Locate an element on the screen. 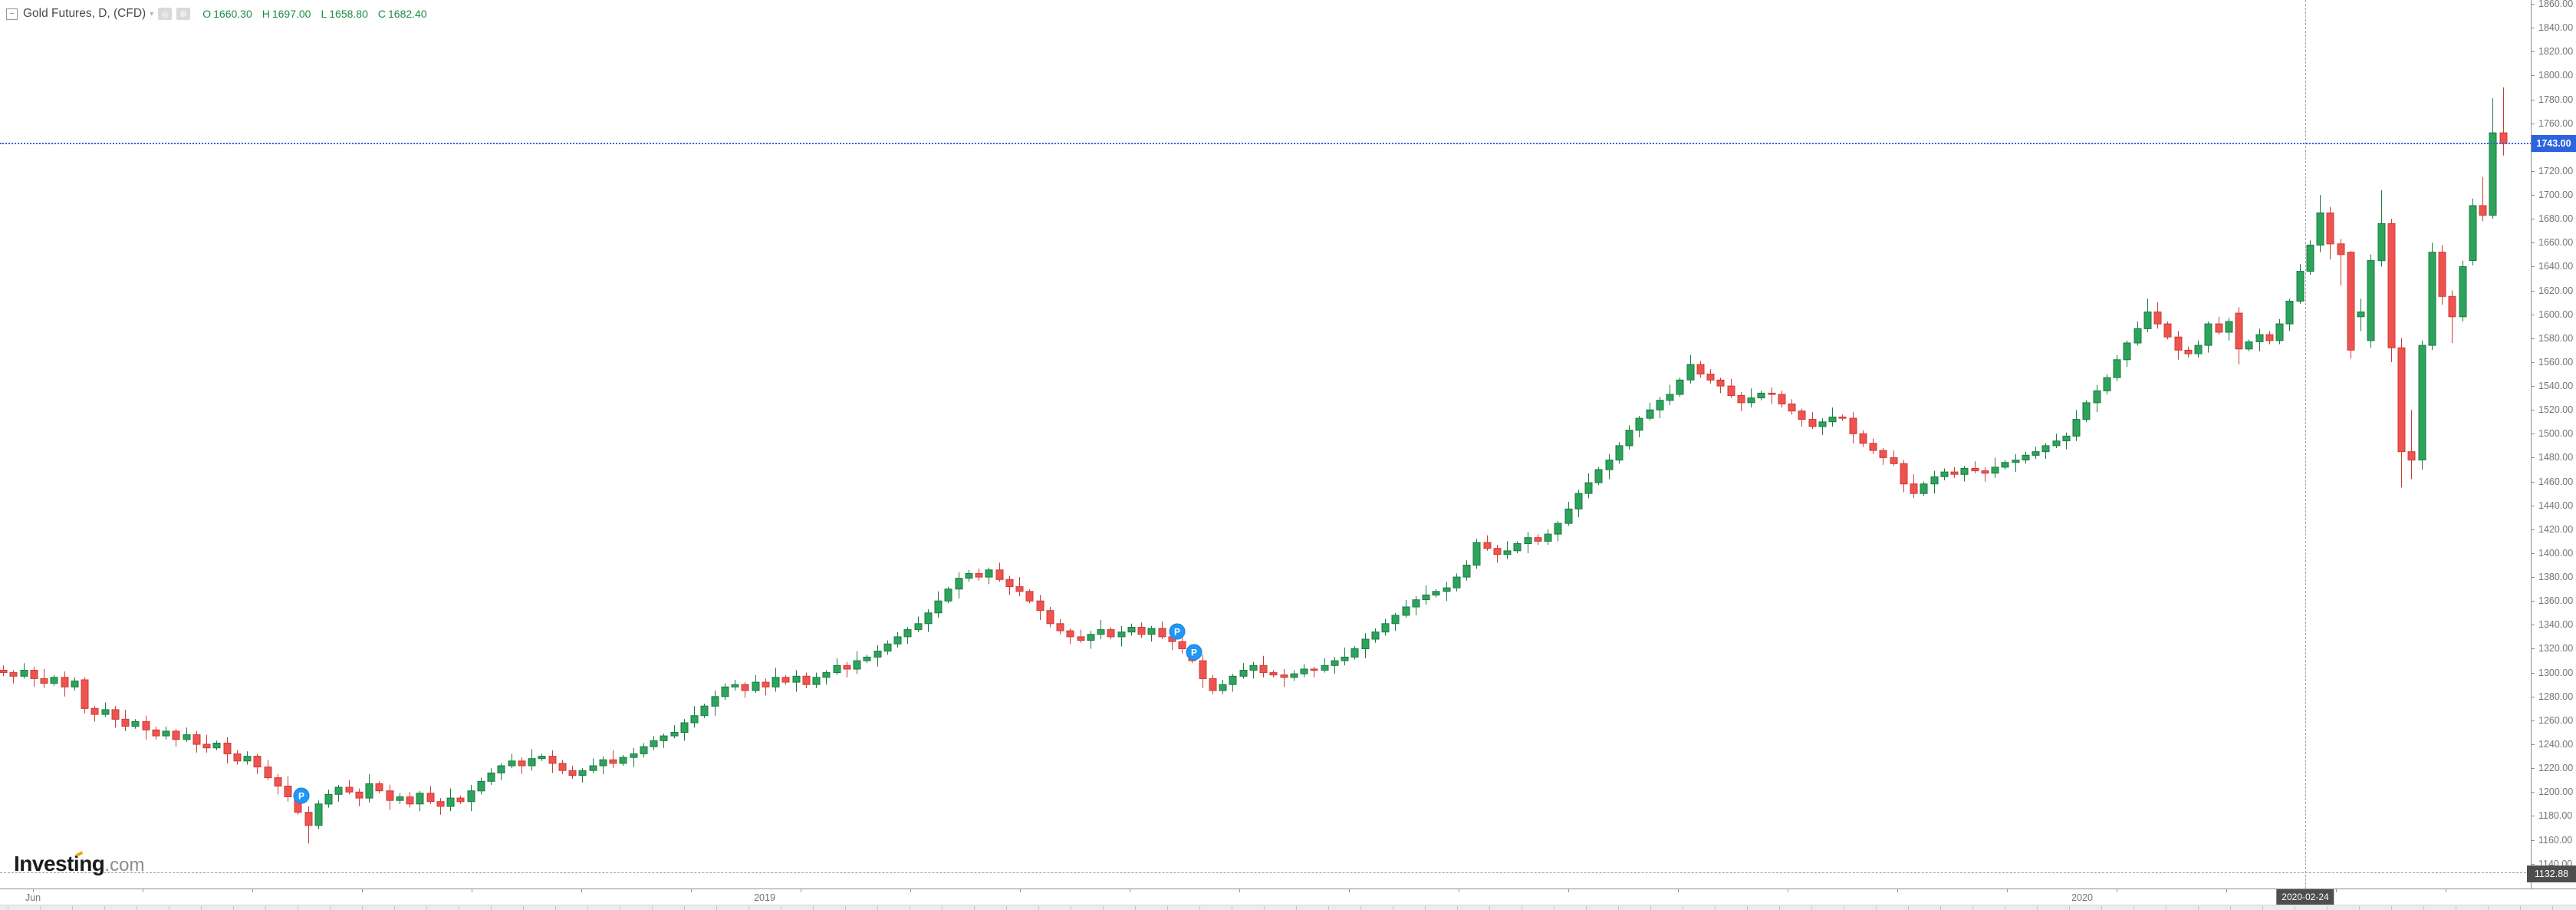 This screenshot has width=2576, height=910. ohlc-pair: L 1658.80 is located at coordinates (344, 14).